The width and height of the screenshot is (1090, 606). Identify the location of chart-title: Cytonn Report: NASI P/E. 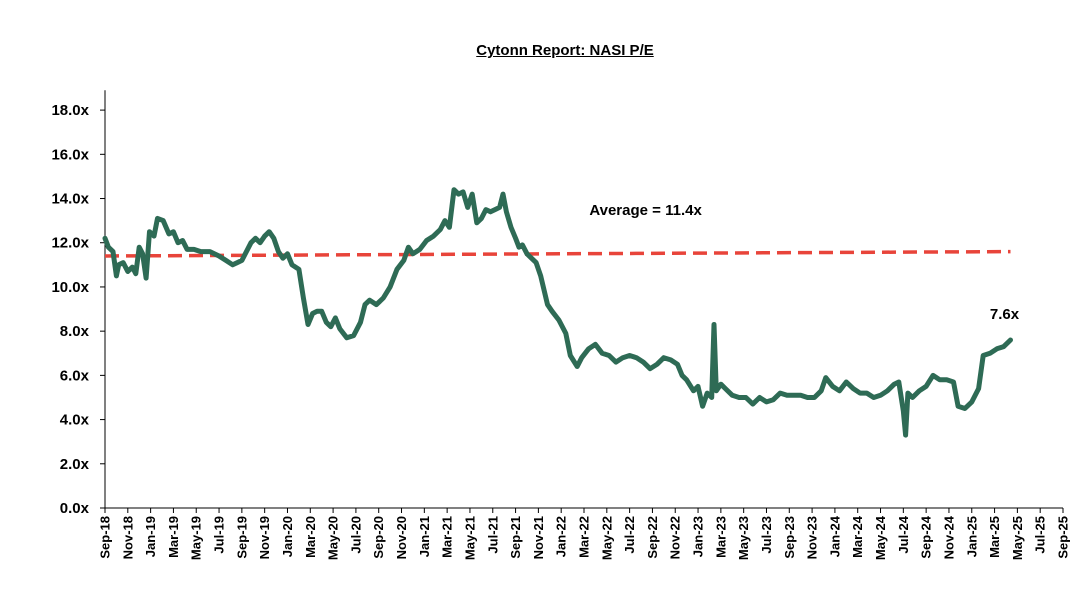
(565, 50).